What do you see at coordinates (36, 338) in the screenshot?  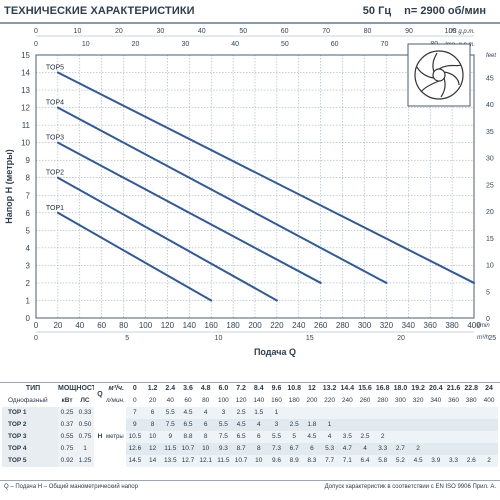 I see `m3h-tick-label: 0` at bounding box center [36, 338].